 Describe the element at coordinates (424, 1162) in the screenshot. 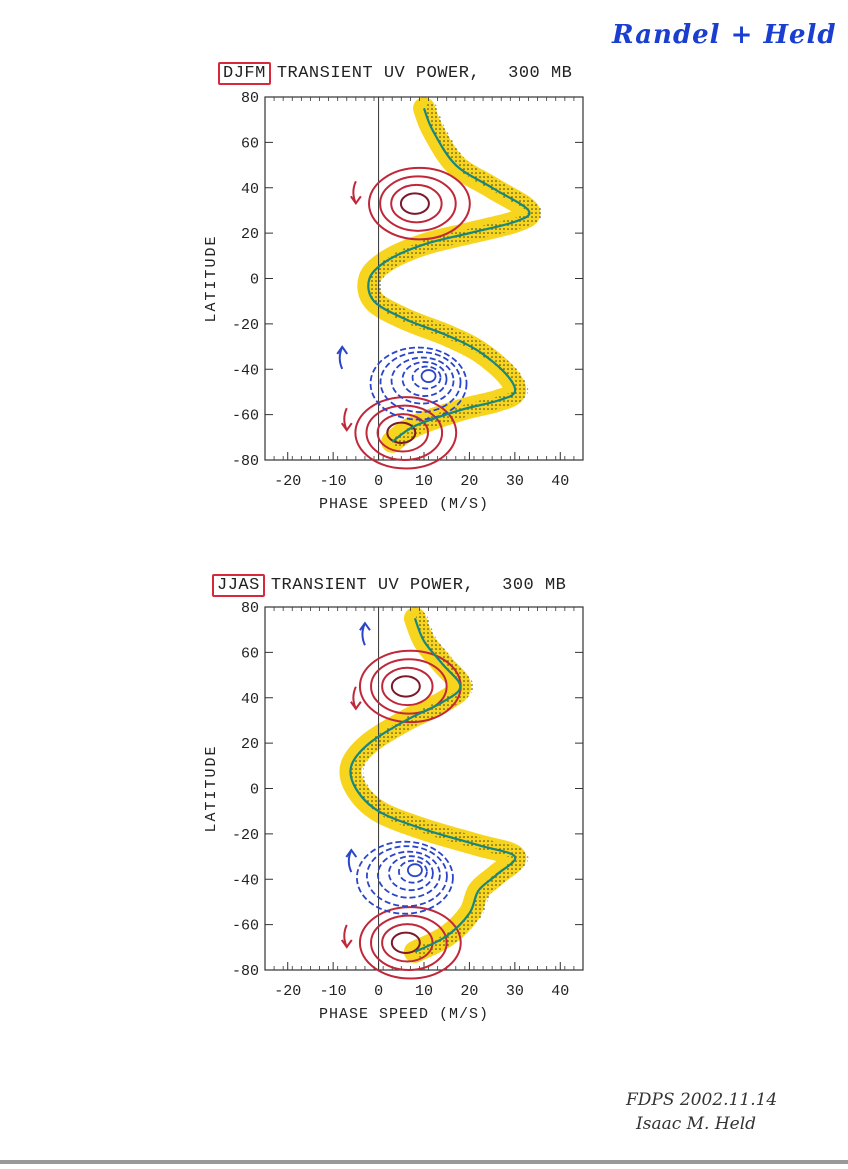

I see `scan-edge-divider` at that location.